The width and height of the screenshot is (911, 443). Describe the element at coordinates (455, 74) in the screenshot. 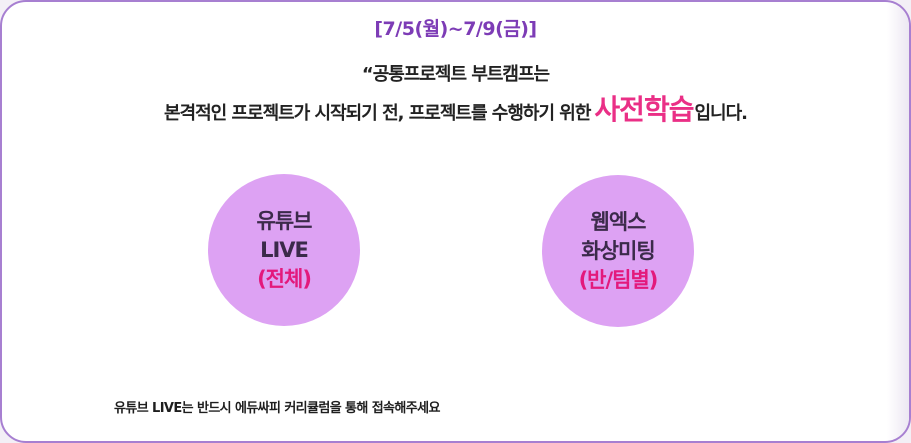

I see `headline-line-1: “공통프로젝트 부트캠프는` at that location.